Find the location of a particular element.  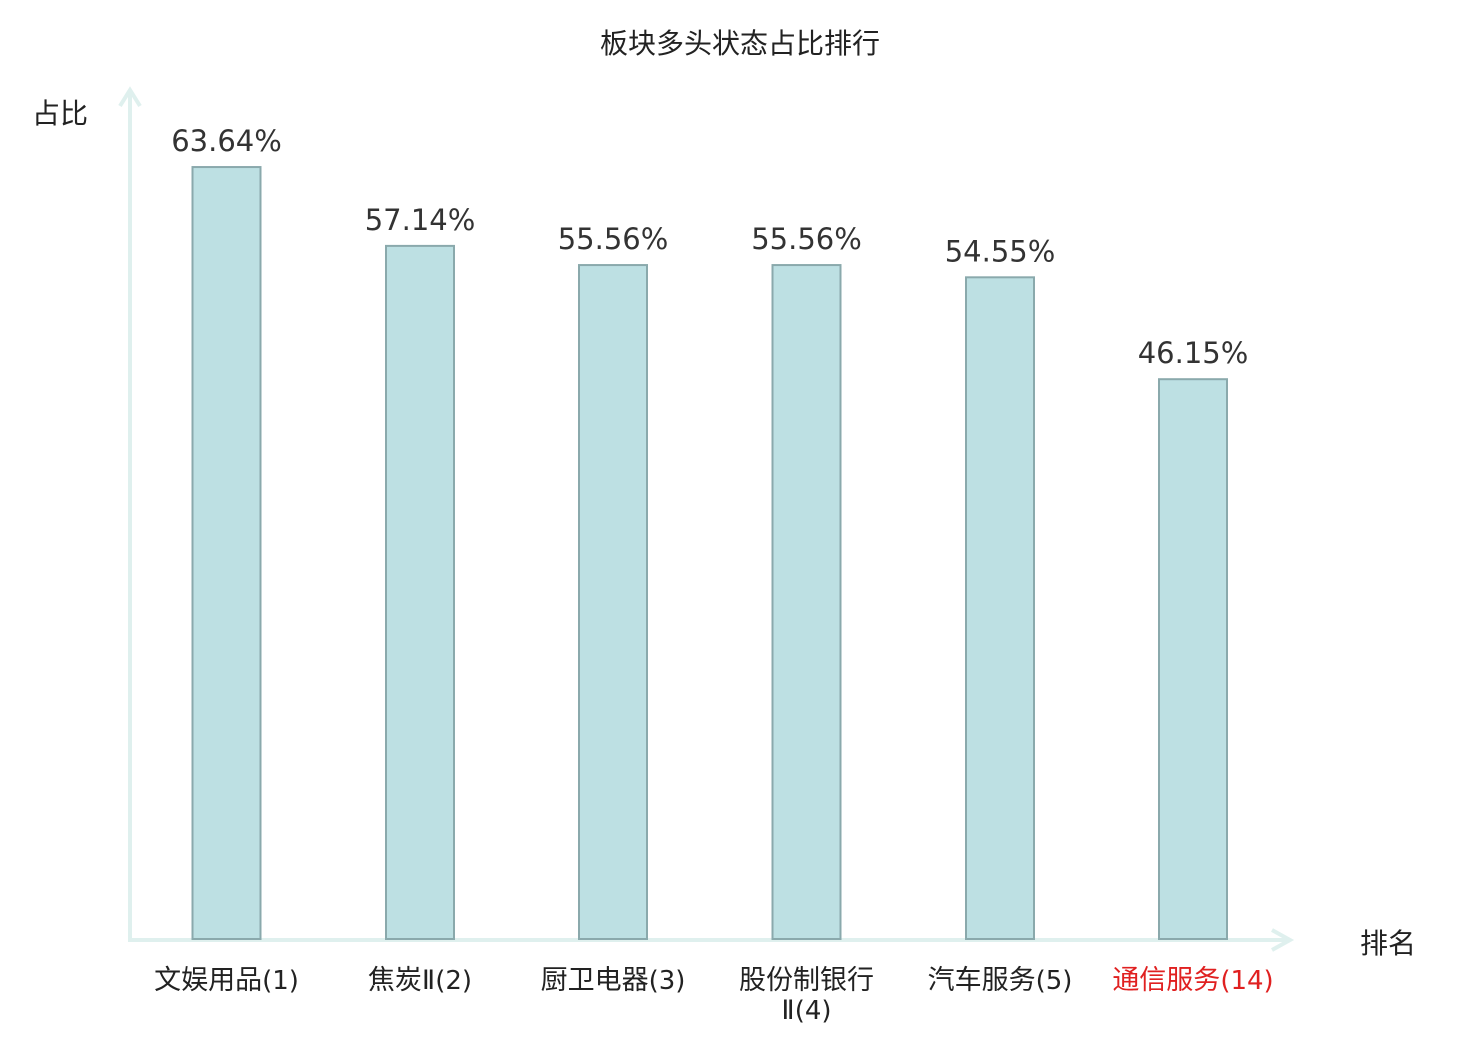

category-name: 厨卫电器 is located at coordinates (594, 980).